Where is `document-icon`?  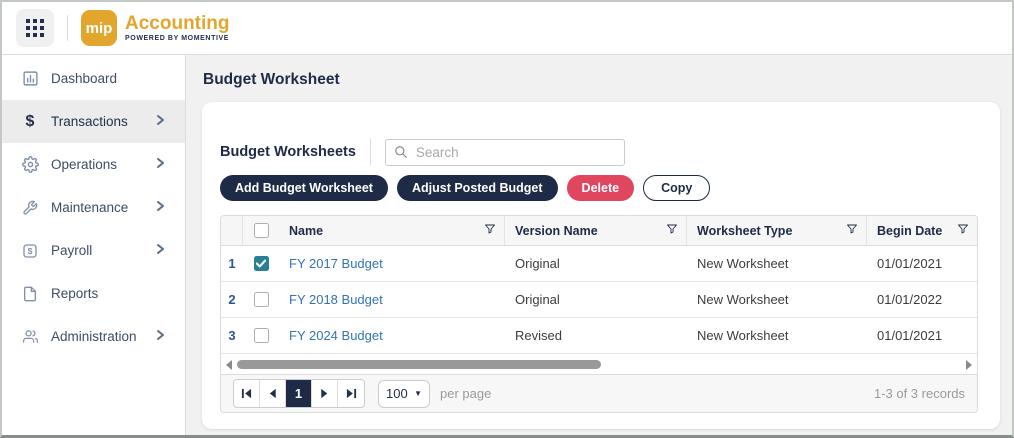 document-icon is located at coordinates (30, 294).